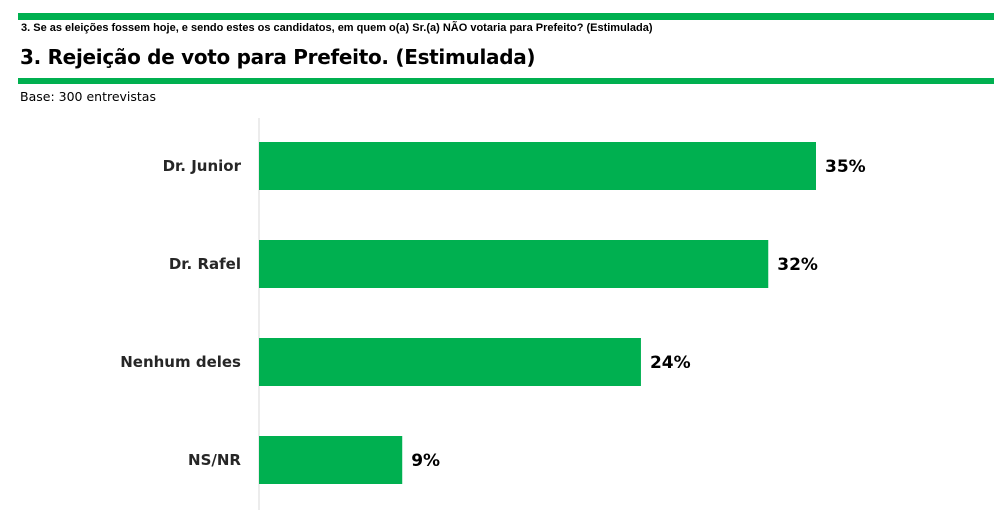 This screenshot has height=525, width=1008. I want to click on value-label-3: 9%, so click(425, 461).